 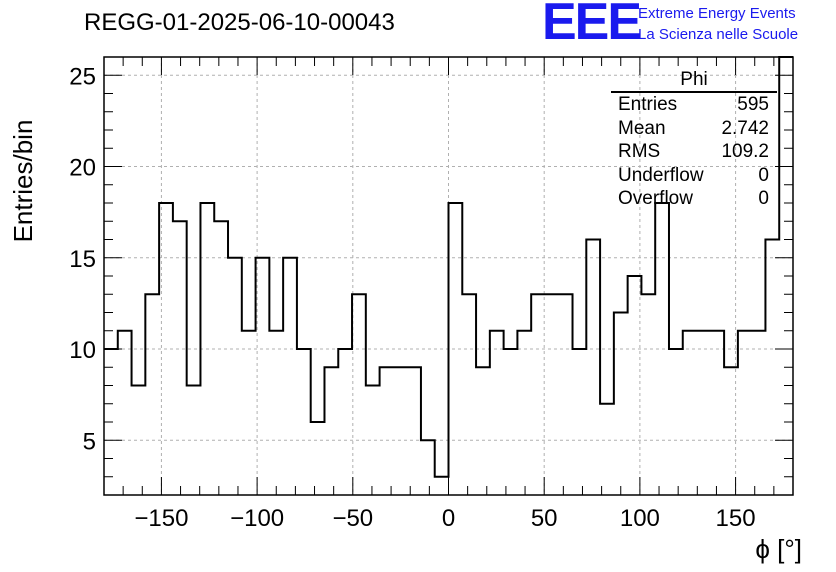 I want to click on x-tick-label: 100, so click(x=640, y=518).